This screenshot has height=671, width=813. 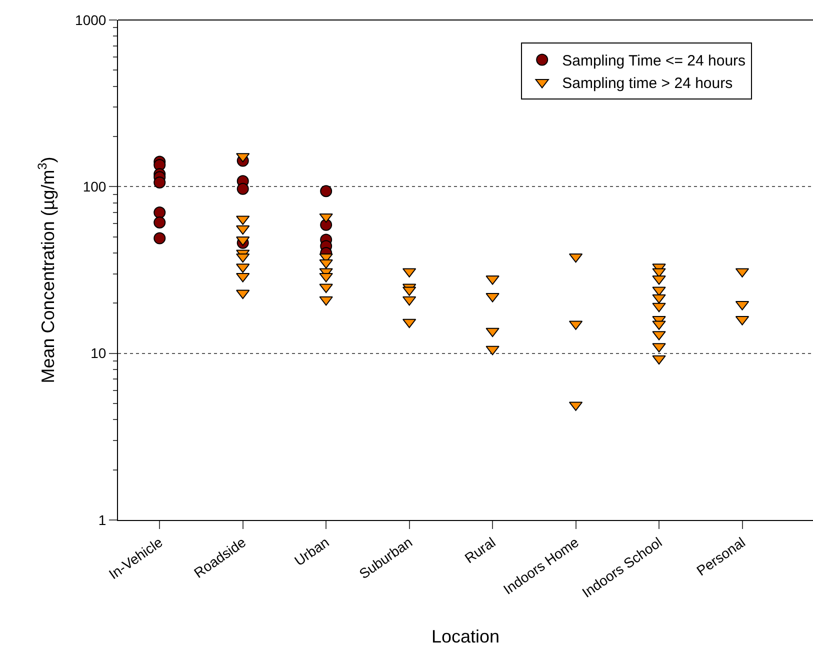 I want to click on y-tick-label: 100, so click(x=94, y=186).